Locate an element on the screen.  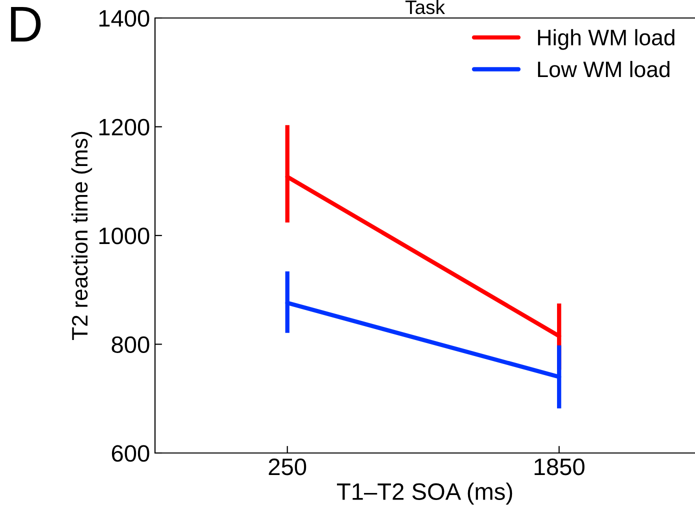
legend-label: High WM load is located at coordinates (606, 39).